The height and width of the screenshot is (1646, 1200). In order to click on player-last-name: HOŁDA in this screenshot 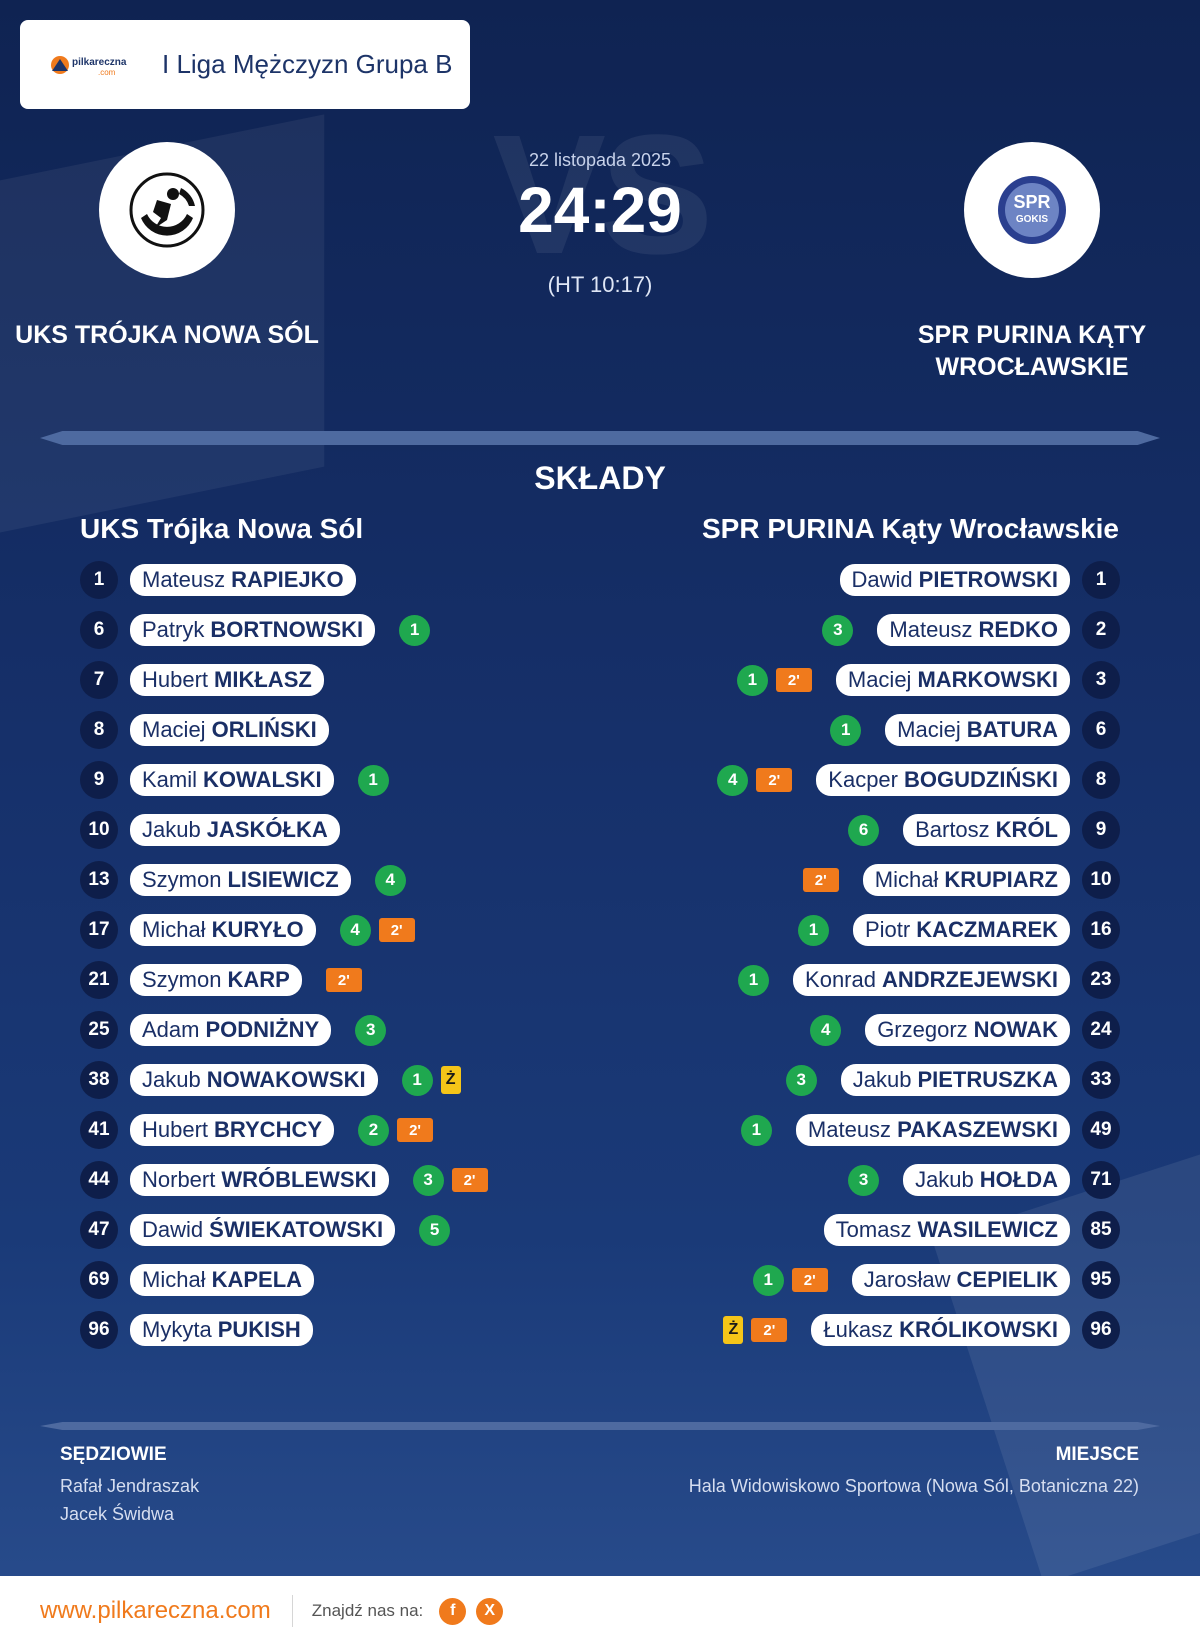, I will do `click(1018, 1179)`.